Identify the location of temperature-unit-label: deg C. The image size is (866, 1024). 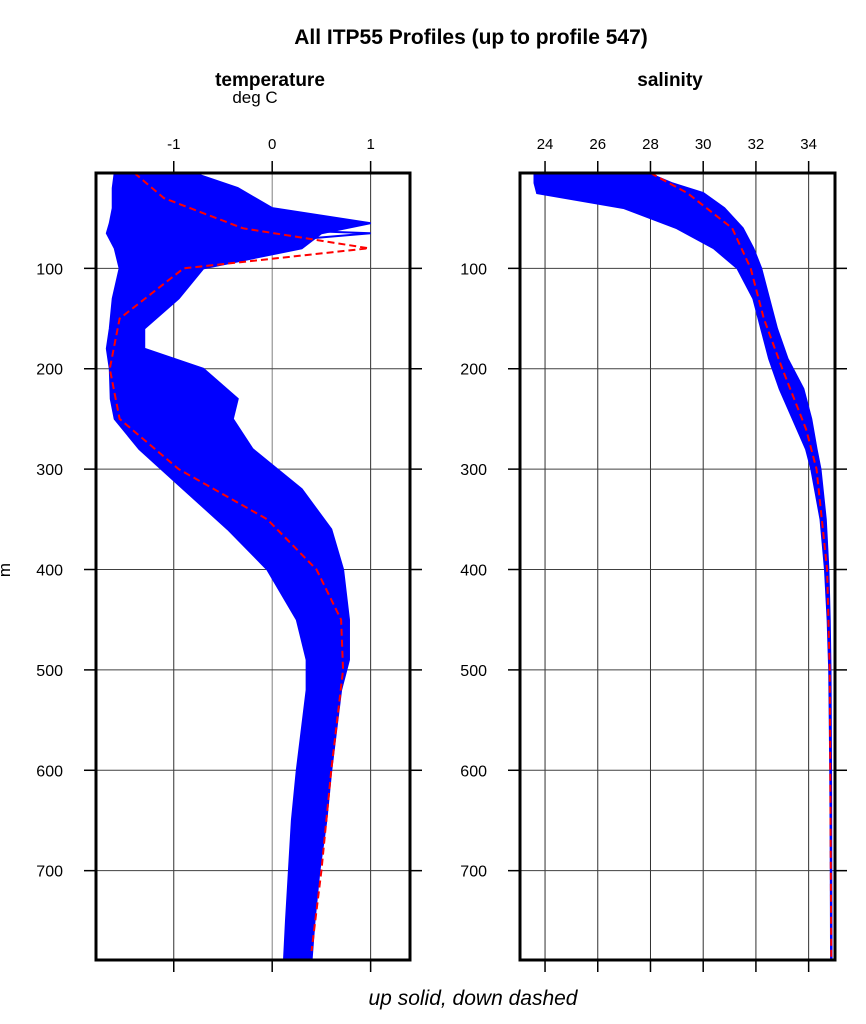
(255, 97).